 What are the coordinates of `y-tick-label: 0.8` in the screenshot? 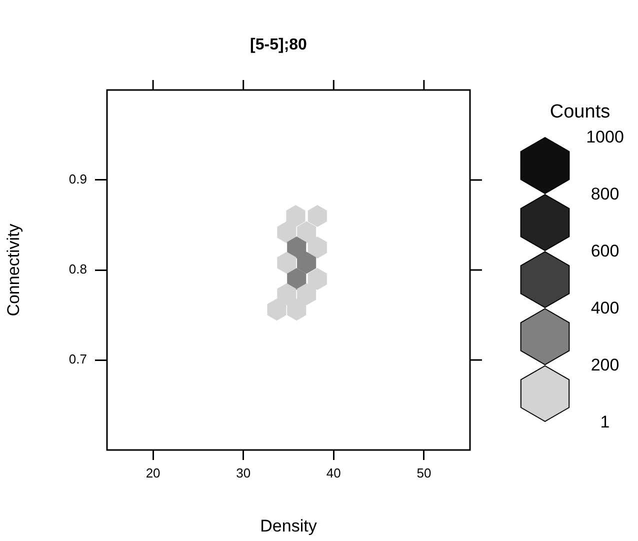 It's located at (77, 269).